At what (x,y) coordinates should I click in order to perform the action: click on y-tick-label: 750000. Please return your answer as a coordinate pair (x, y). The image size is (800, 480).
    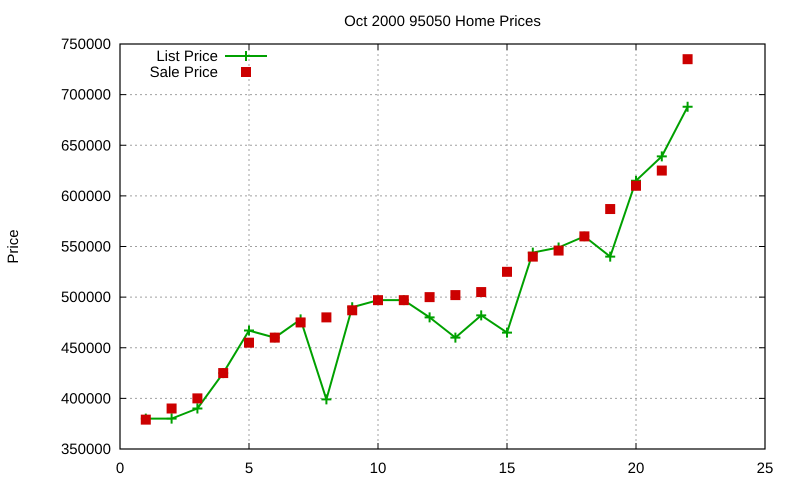
    Looking at the image, I should click on (85, 44).